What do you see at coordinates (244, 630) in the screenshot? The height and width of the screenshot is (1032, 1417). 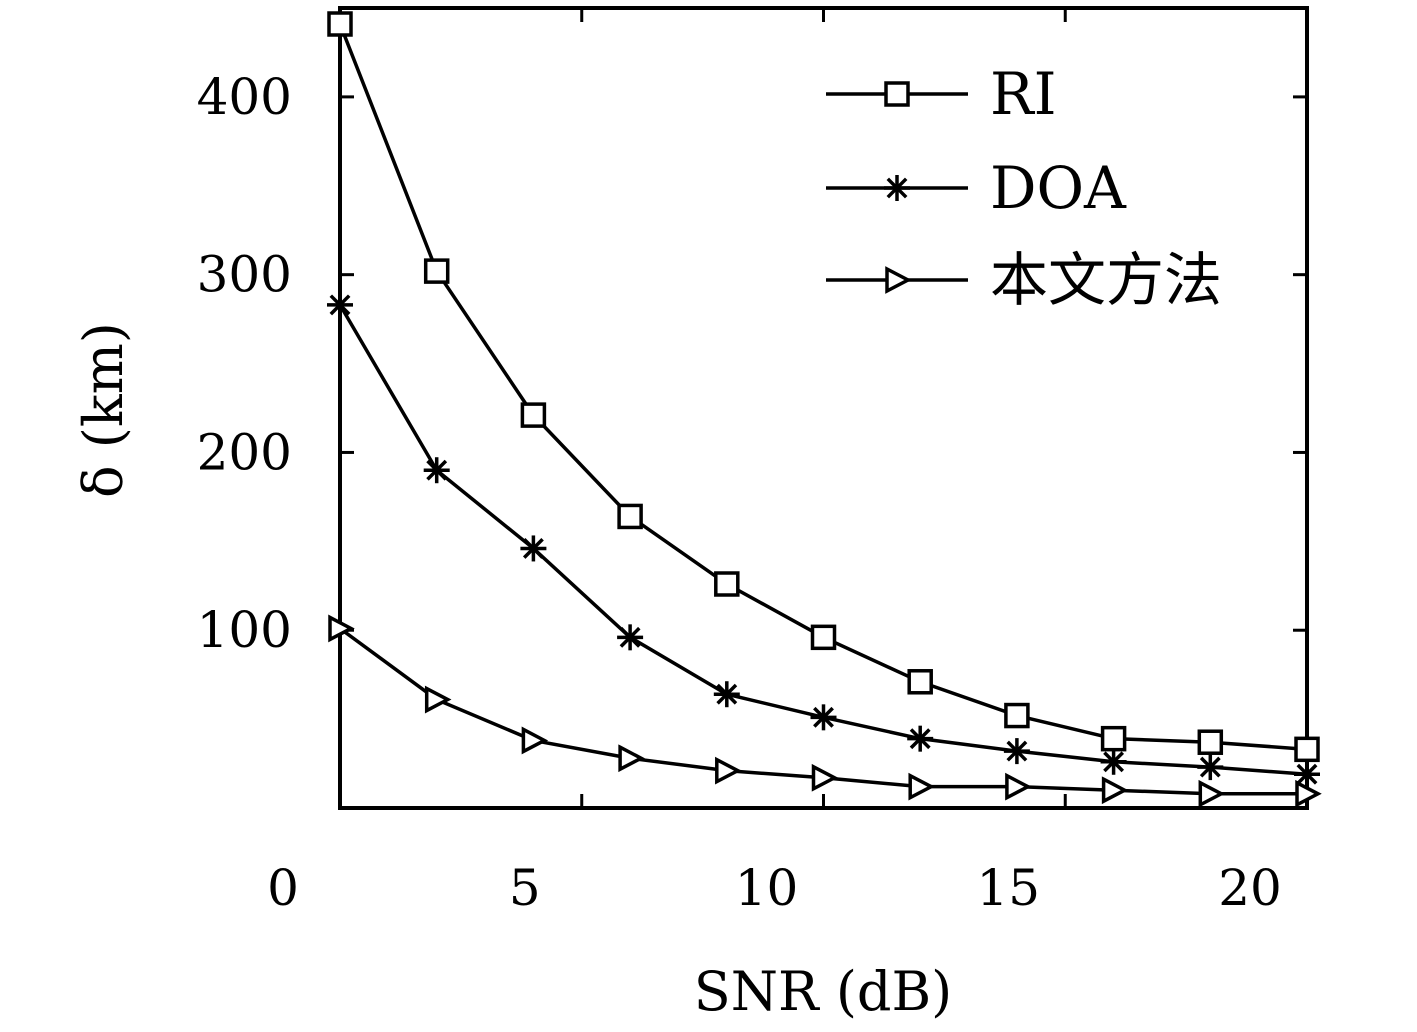 I see `y-tick-label: 100` at bounding box center [244, 630].